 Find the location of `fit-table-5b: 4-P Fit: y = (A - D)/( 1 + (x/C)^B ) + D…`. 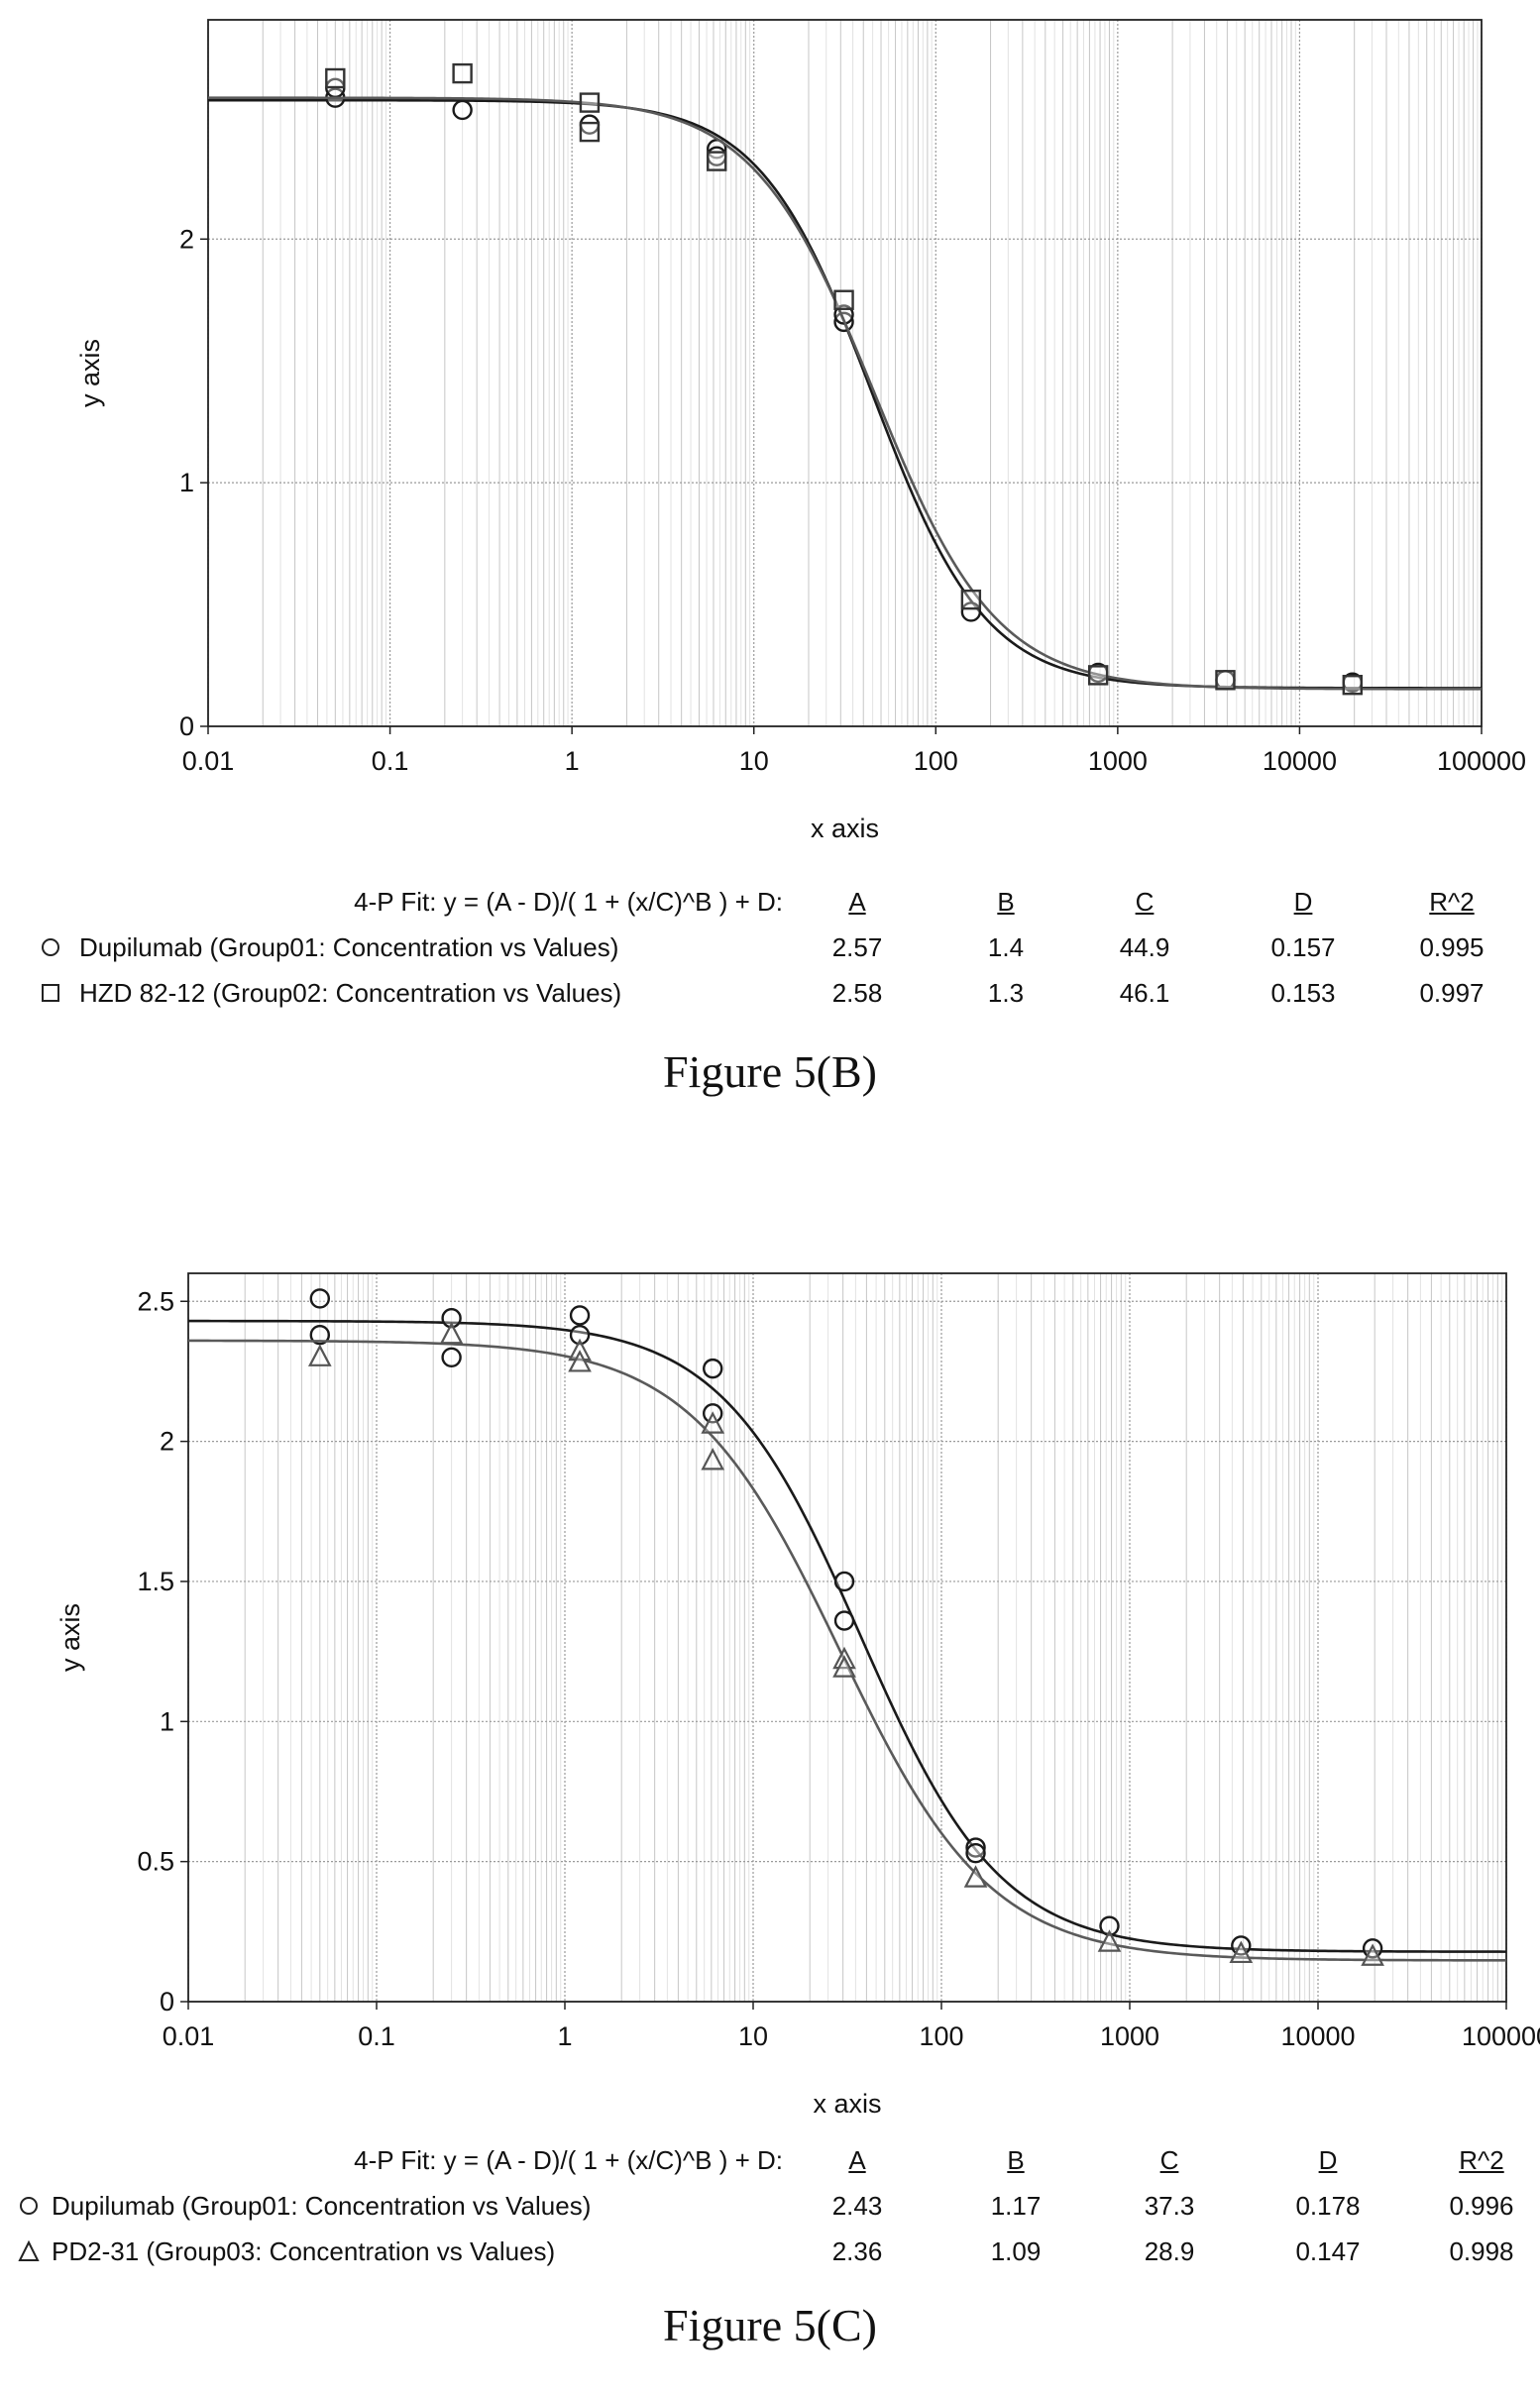

fit-table-5b: 4-P Fit: y = (A - D)/( 1 + (x/C)^B ) + D… is located at coordinates (770, 947).